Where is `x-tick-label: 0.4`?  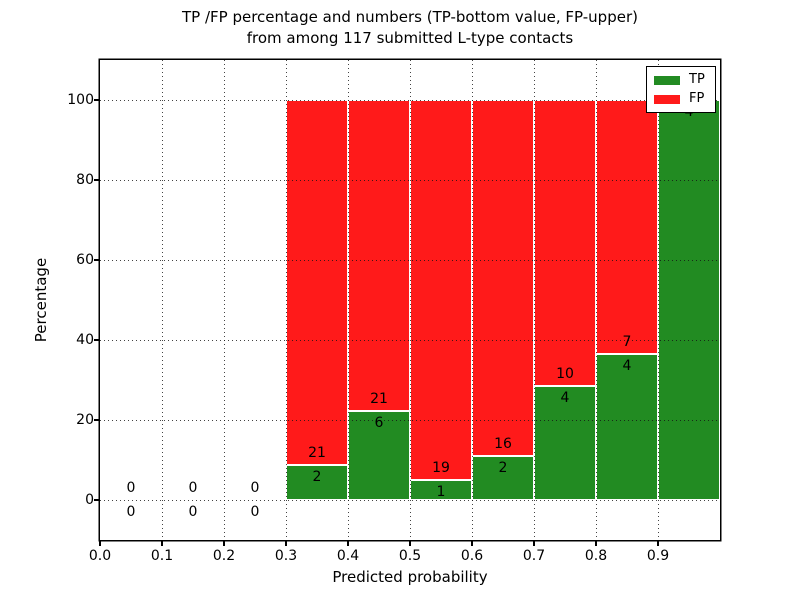
x-tick-label: 0.4 is located at coordinates (348, 556).